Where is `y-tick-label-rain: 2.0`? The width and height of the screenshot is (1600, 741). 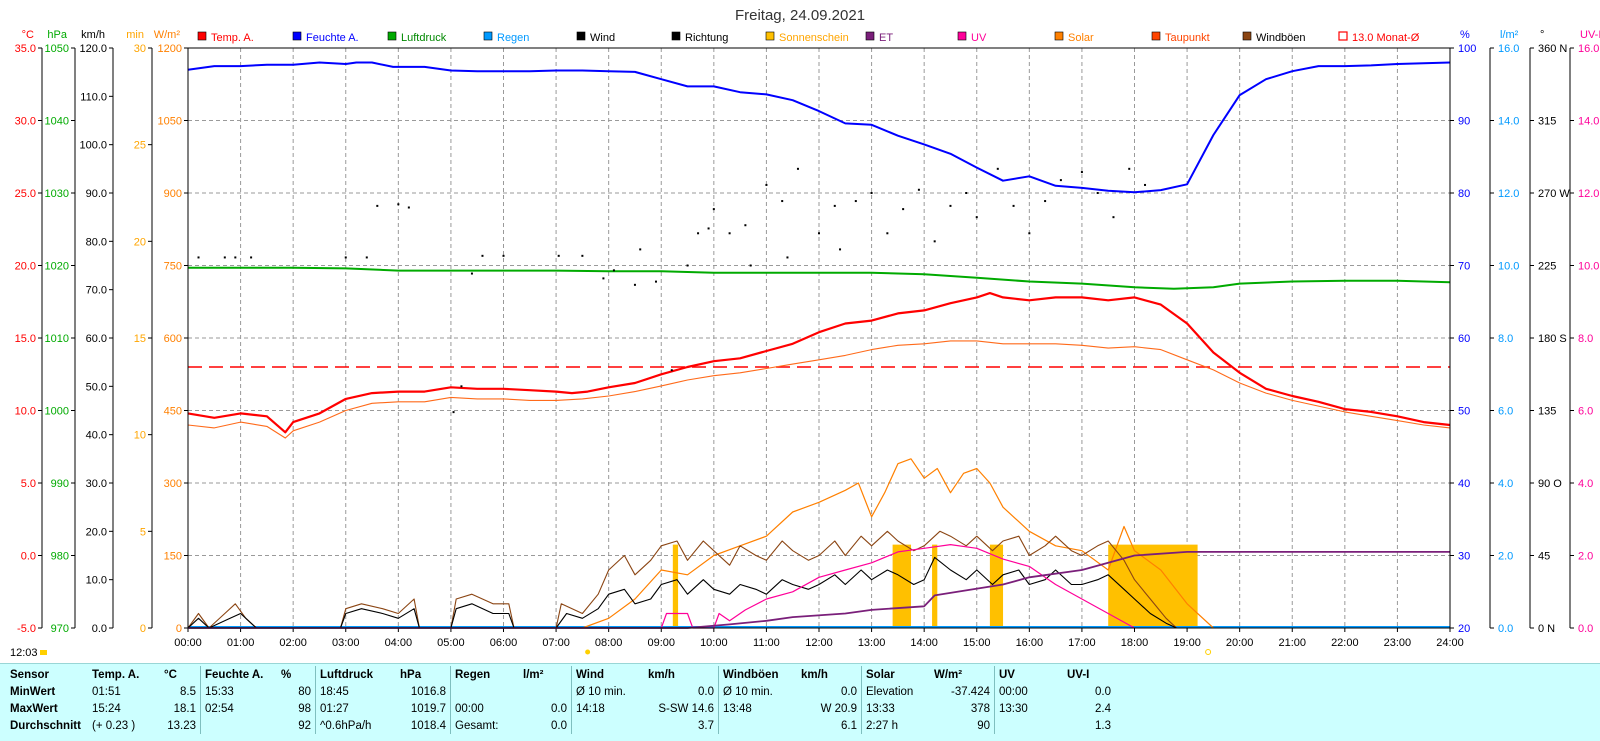 y-tick-label-rain: 2.0 is located at coordinates (1505, 557).